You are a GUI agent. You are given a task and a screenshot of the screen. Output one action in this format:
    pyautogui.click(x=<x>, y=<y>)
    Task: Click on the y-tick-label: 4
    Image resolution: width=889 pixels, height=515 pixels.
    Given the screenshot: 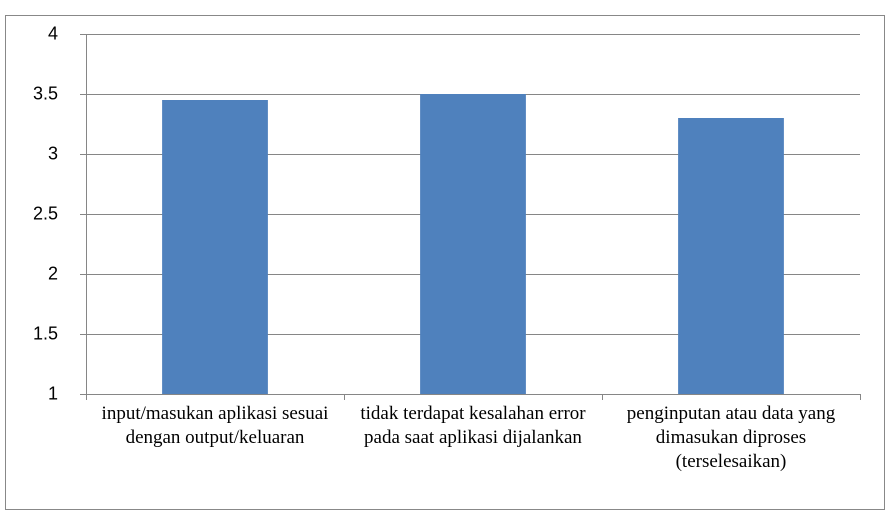 What is the action you would take?
    pyautogui.click(x=53, y=33)
    